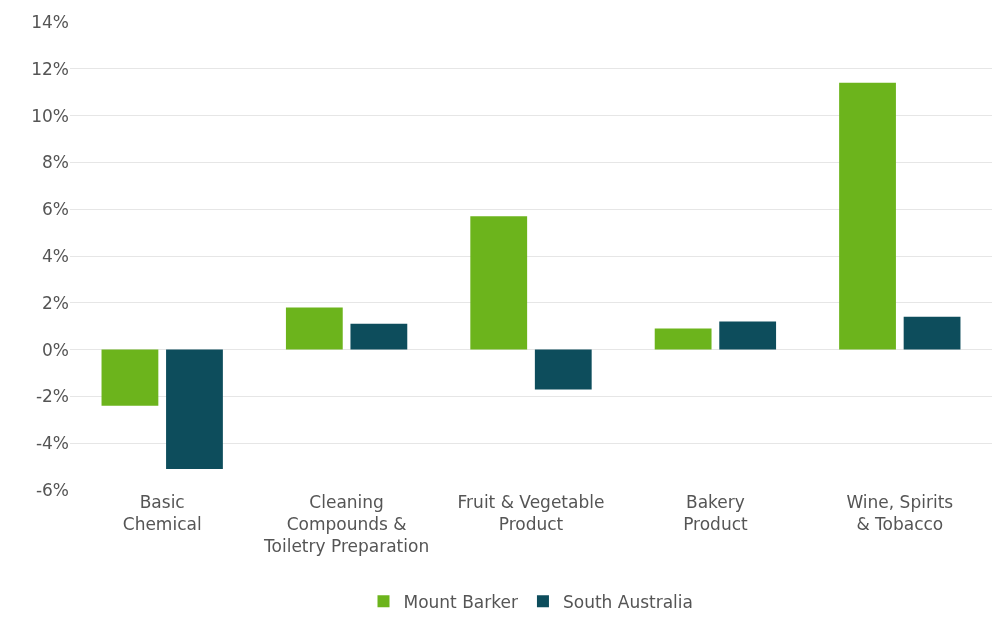 This screenshot has width=1002, height=630. What do you see at coordinates (627, 601) in the screenshot?
I see `legend-label: South Australia` at bounding box center [627, 601].